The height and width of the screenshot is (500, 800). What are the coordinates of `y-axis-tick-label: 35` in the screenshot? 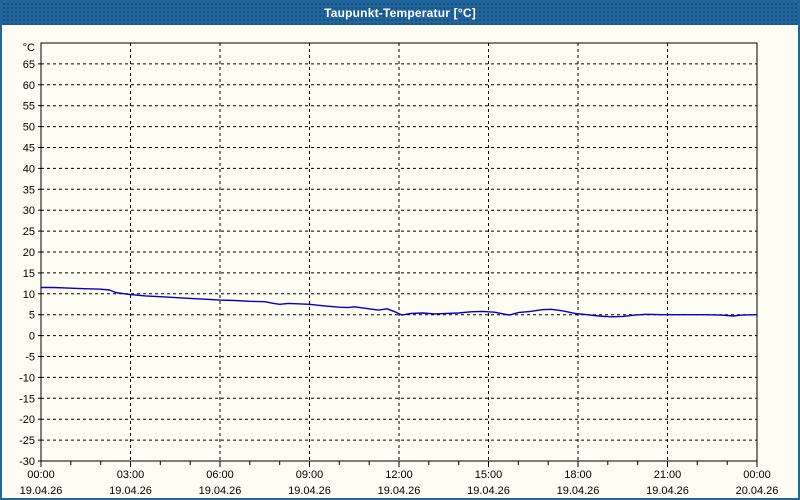 It's located at (29, 190).